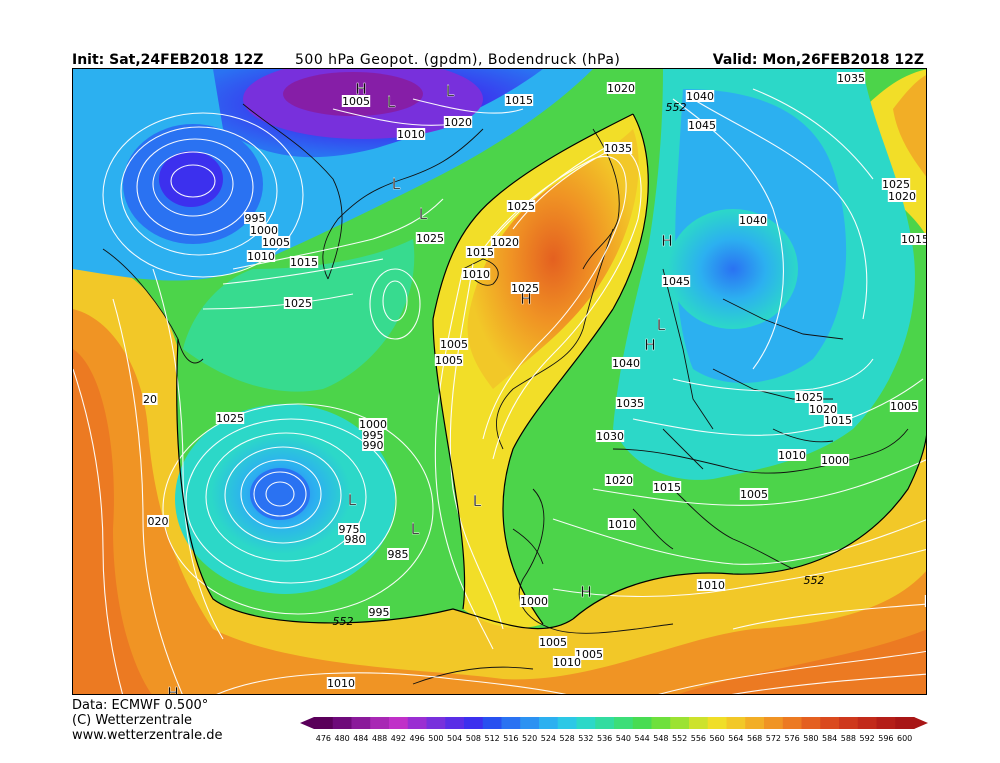  I want to click on map-title: 500 hPa Geopot. (gpdm), Bodendruck (hPa), so click(458, 60).